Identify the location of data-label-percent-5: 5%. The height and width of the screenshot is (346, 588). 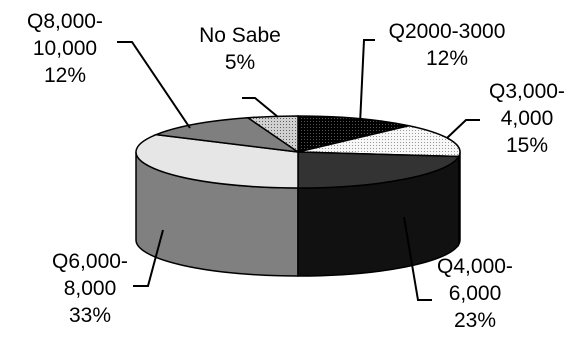
(240, 62).